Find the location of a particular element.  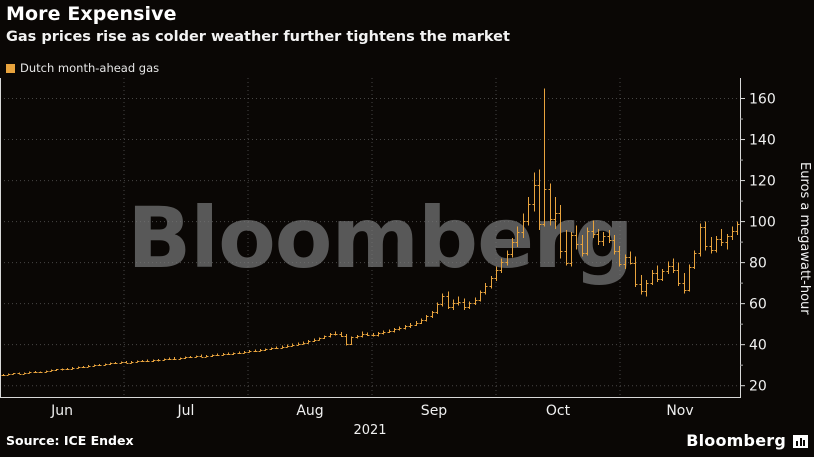

x-tick-label: Jul is located at coordinates (186, 411).